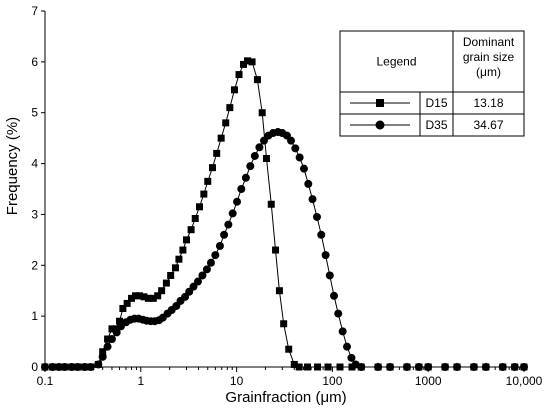 The height and width of the screenshot is (415, 550). Describe the element at coordinates (488, 125) in the screenshot. I see `legend-series-value: 34.67` at that location.